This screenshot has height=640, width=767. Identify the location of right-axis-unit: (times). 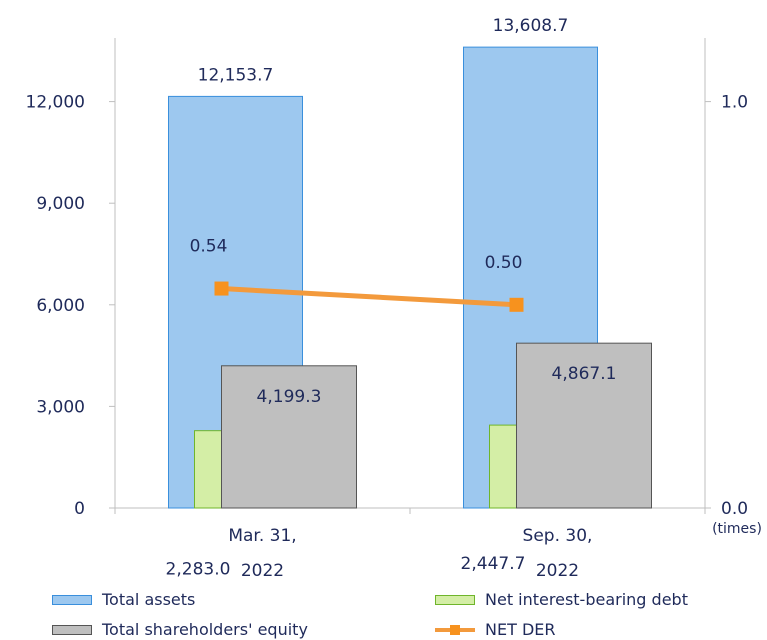
(737, 529).